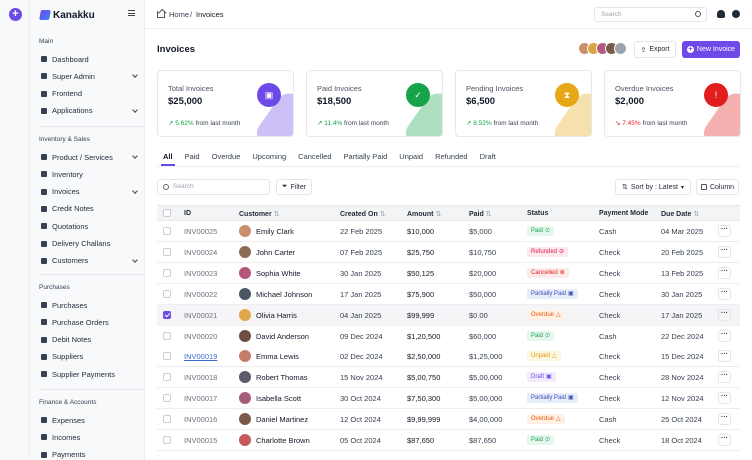  I want to click on customer-name: Emma Lewis, so click(277, 357).